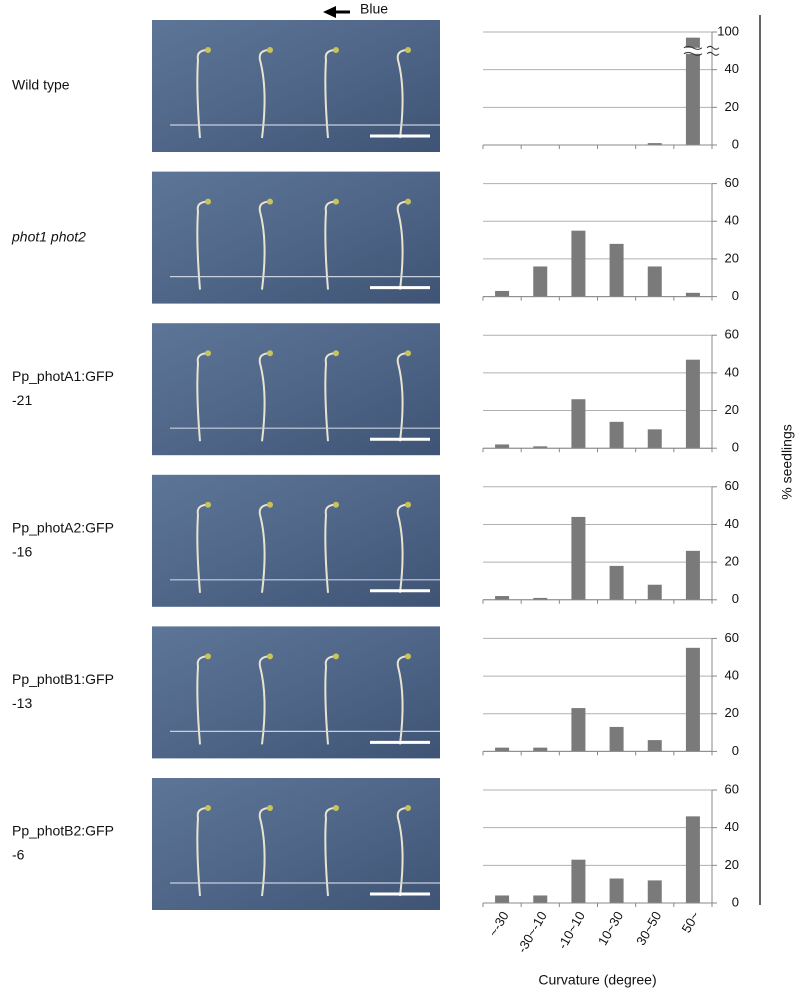 This screenshot has height=999, width=800. What do you see at coordinates (597, 980) in the screenshot?
I see `x-axis-label: Curvature (degree)` at bounding box center [597, 980].